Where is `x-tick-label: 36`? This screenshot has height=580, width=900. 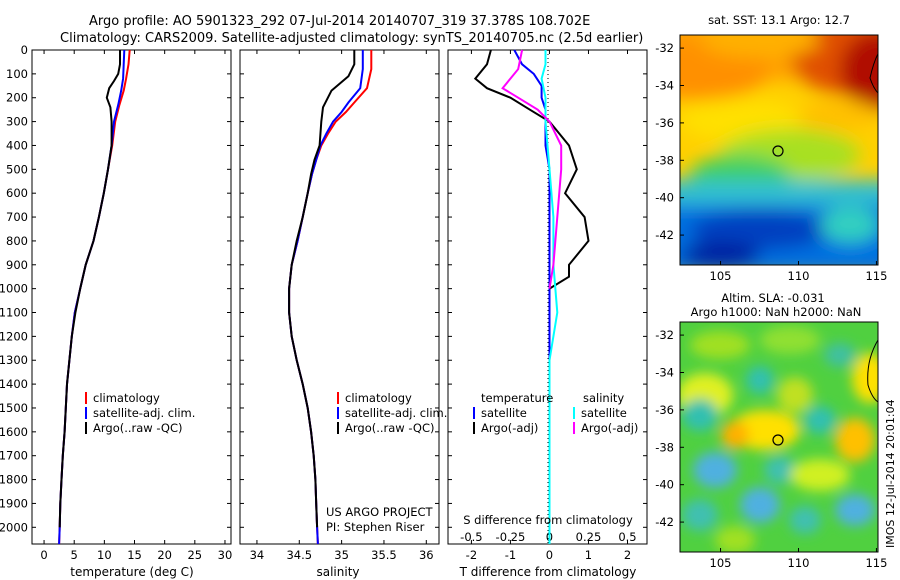
x-tick-label: 36 is located at coordinates (426, 555).